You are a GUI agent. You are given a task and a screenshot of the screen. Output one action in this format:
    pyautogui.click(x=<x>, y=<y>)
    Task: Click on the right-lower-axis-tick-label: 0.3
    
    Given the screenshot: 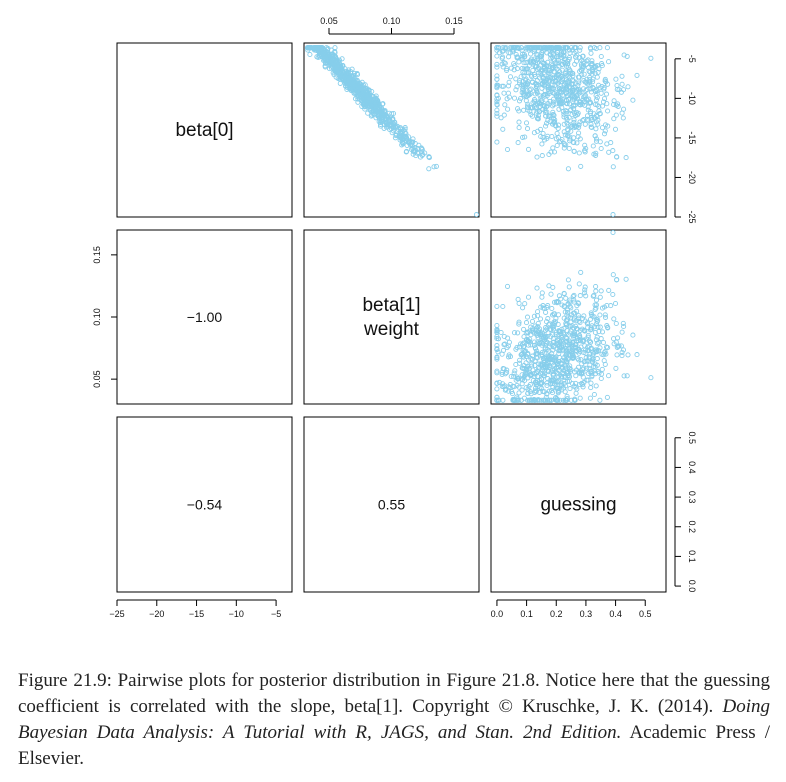 What is the action you would take?
    pyautogui.click(x=692, y=497)
    